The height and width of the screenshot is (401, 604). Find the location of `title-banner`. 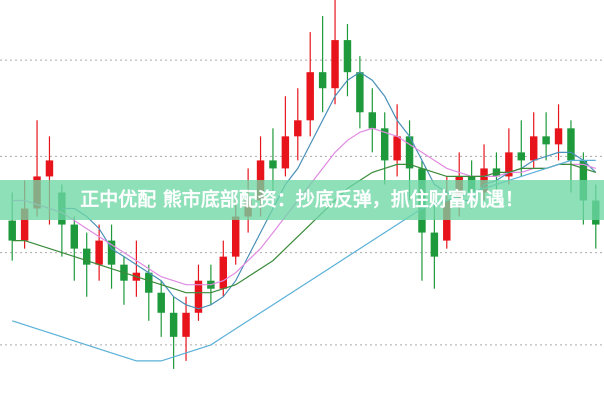

title-banner is located at coordinates (302, 200).